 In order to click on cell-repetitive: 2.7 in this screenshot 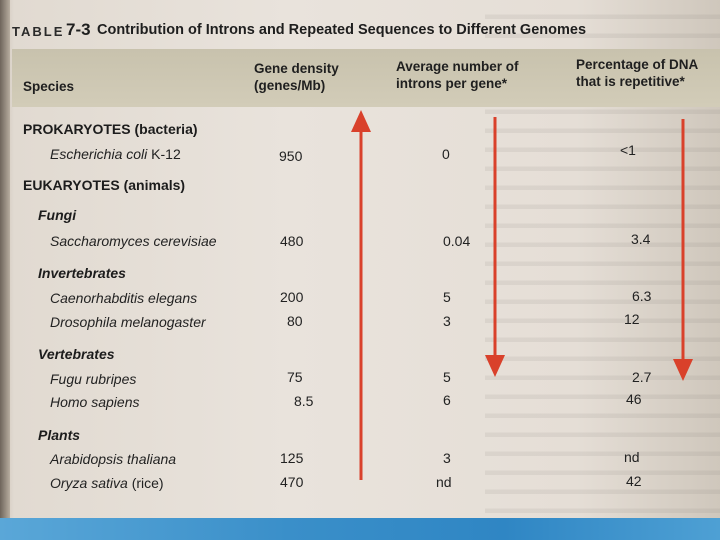, I will do `click(642, 377)`.